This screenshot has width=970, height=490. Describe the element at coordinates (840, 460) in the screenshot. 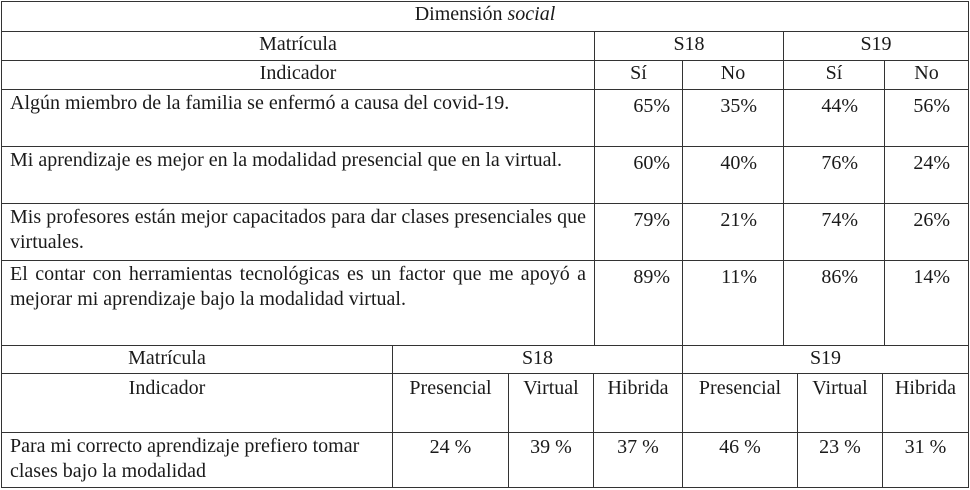

I see `value-cell: 23 %` at that location.